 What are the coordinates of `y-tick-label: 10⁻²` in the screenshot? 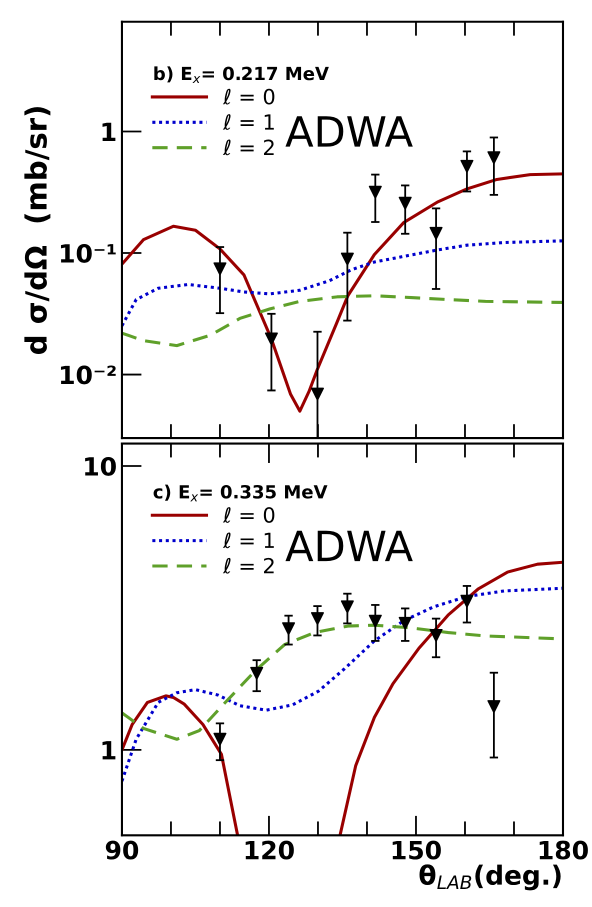 It's located at (88, 374).